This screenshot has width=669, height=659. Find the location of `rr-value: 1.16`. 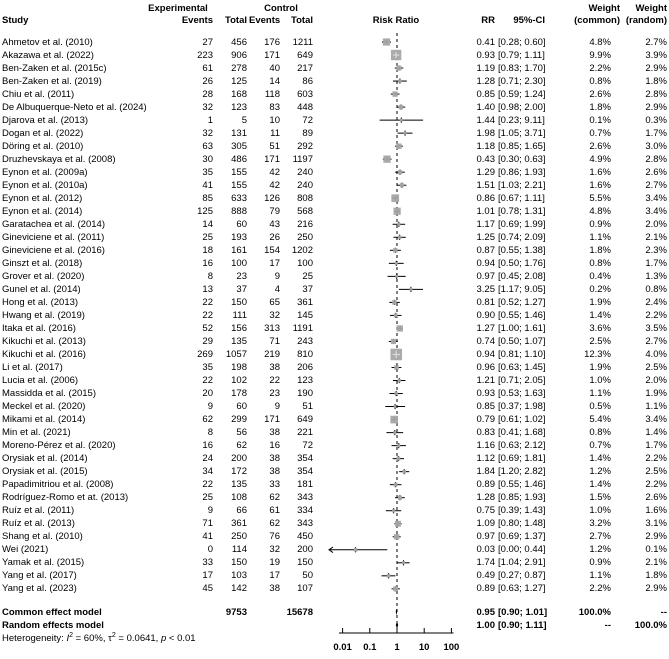

rr-value: 1.16 is located at coordinates (486, 446).